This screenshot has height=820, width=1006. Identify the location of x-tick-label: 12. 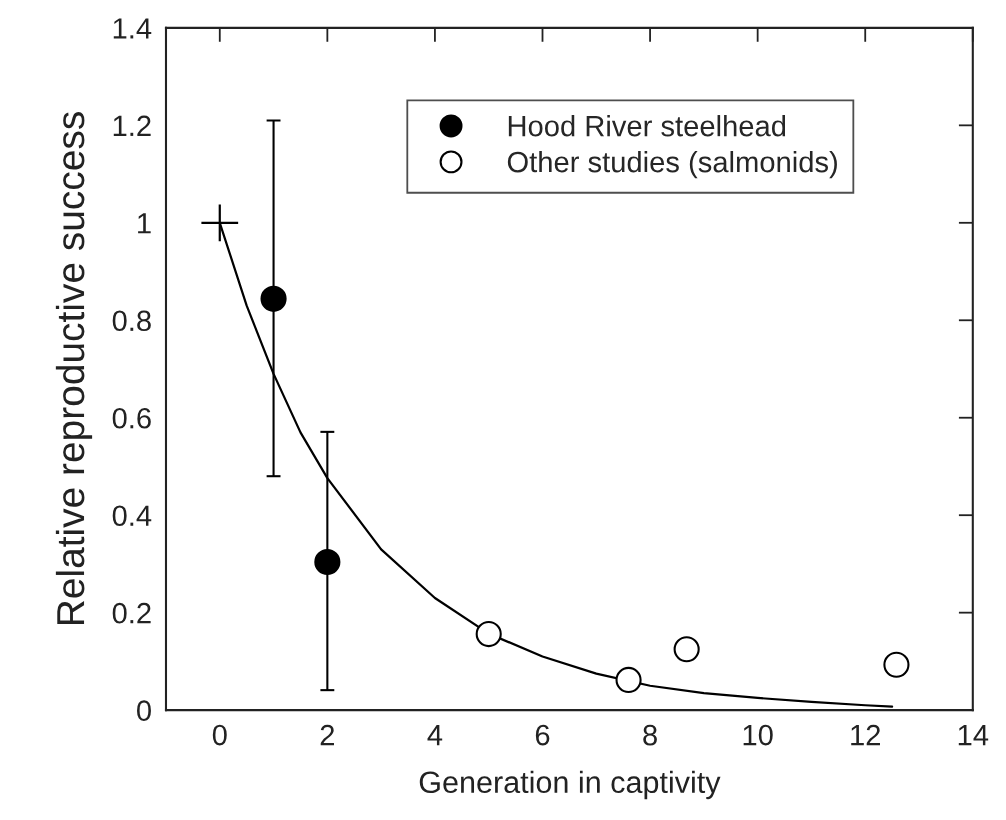
(865, 735).